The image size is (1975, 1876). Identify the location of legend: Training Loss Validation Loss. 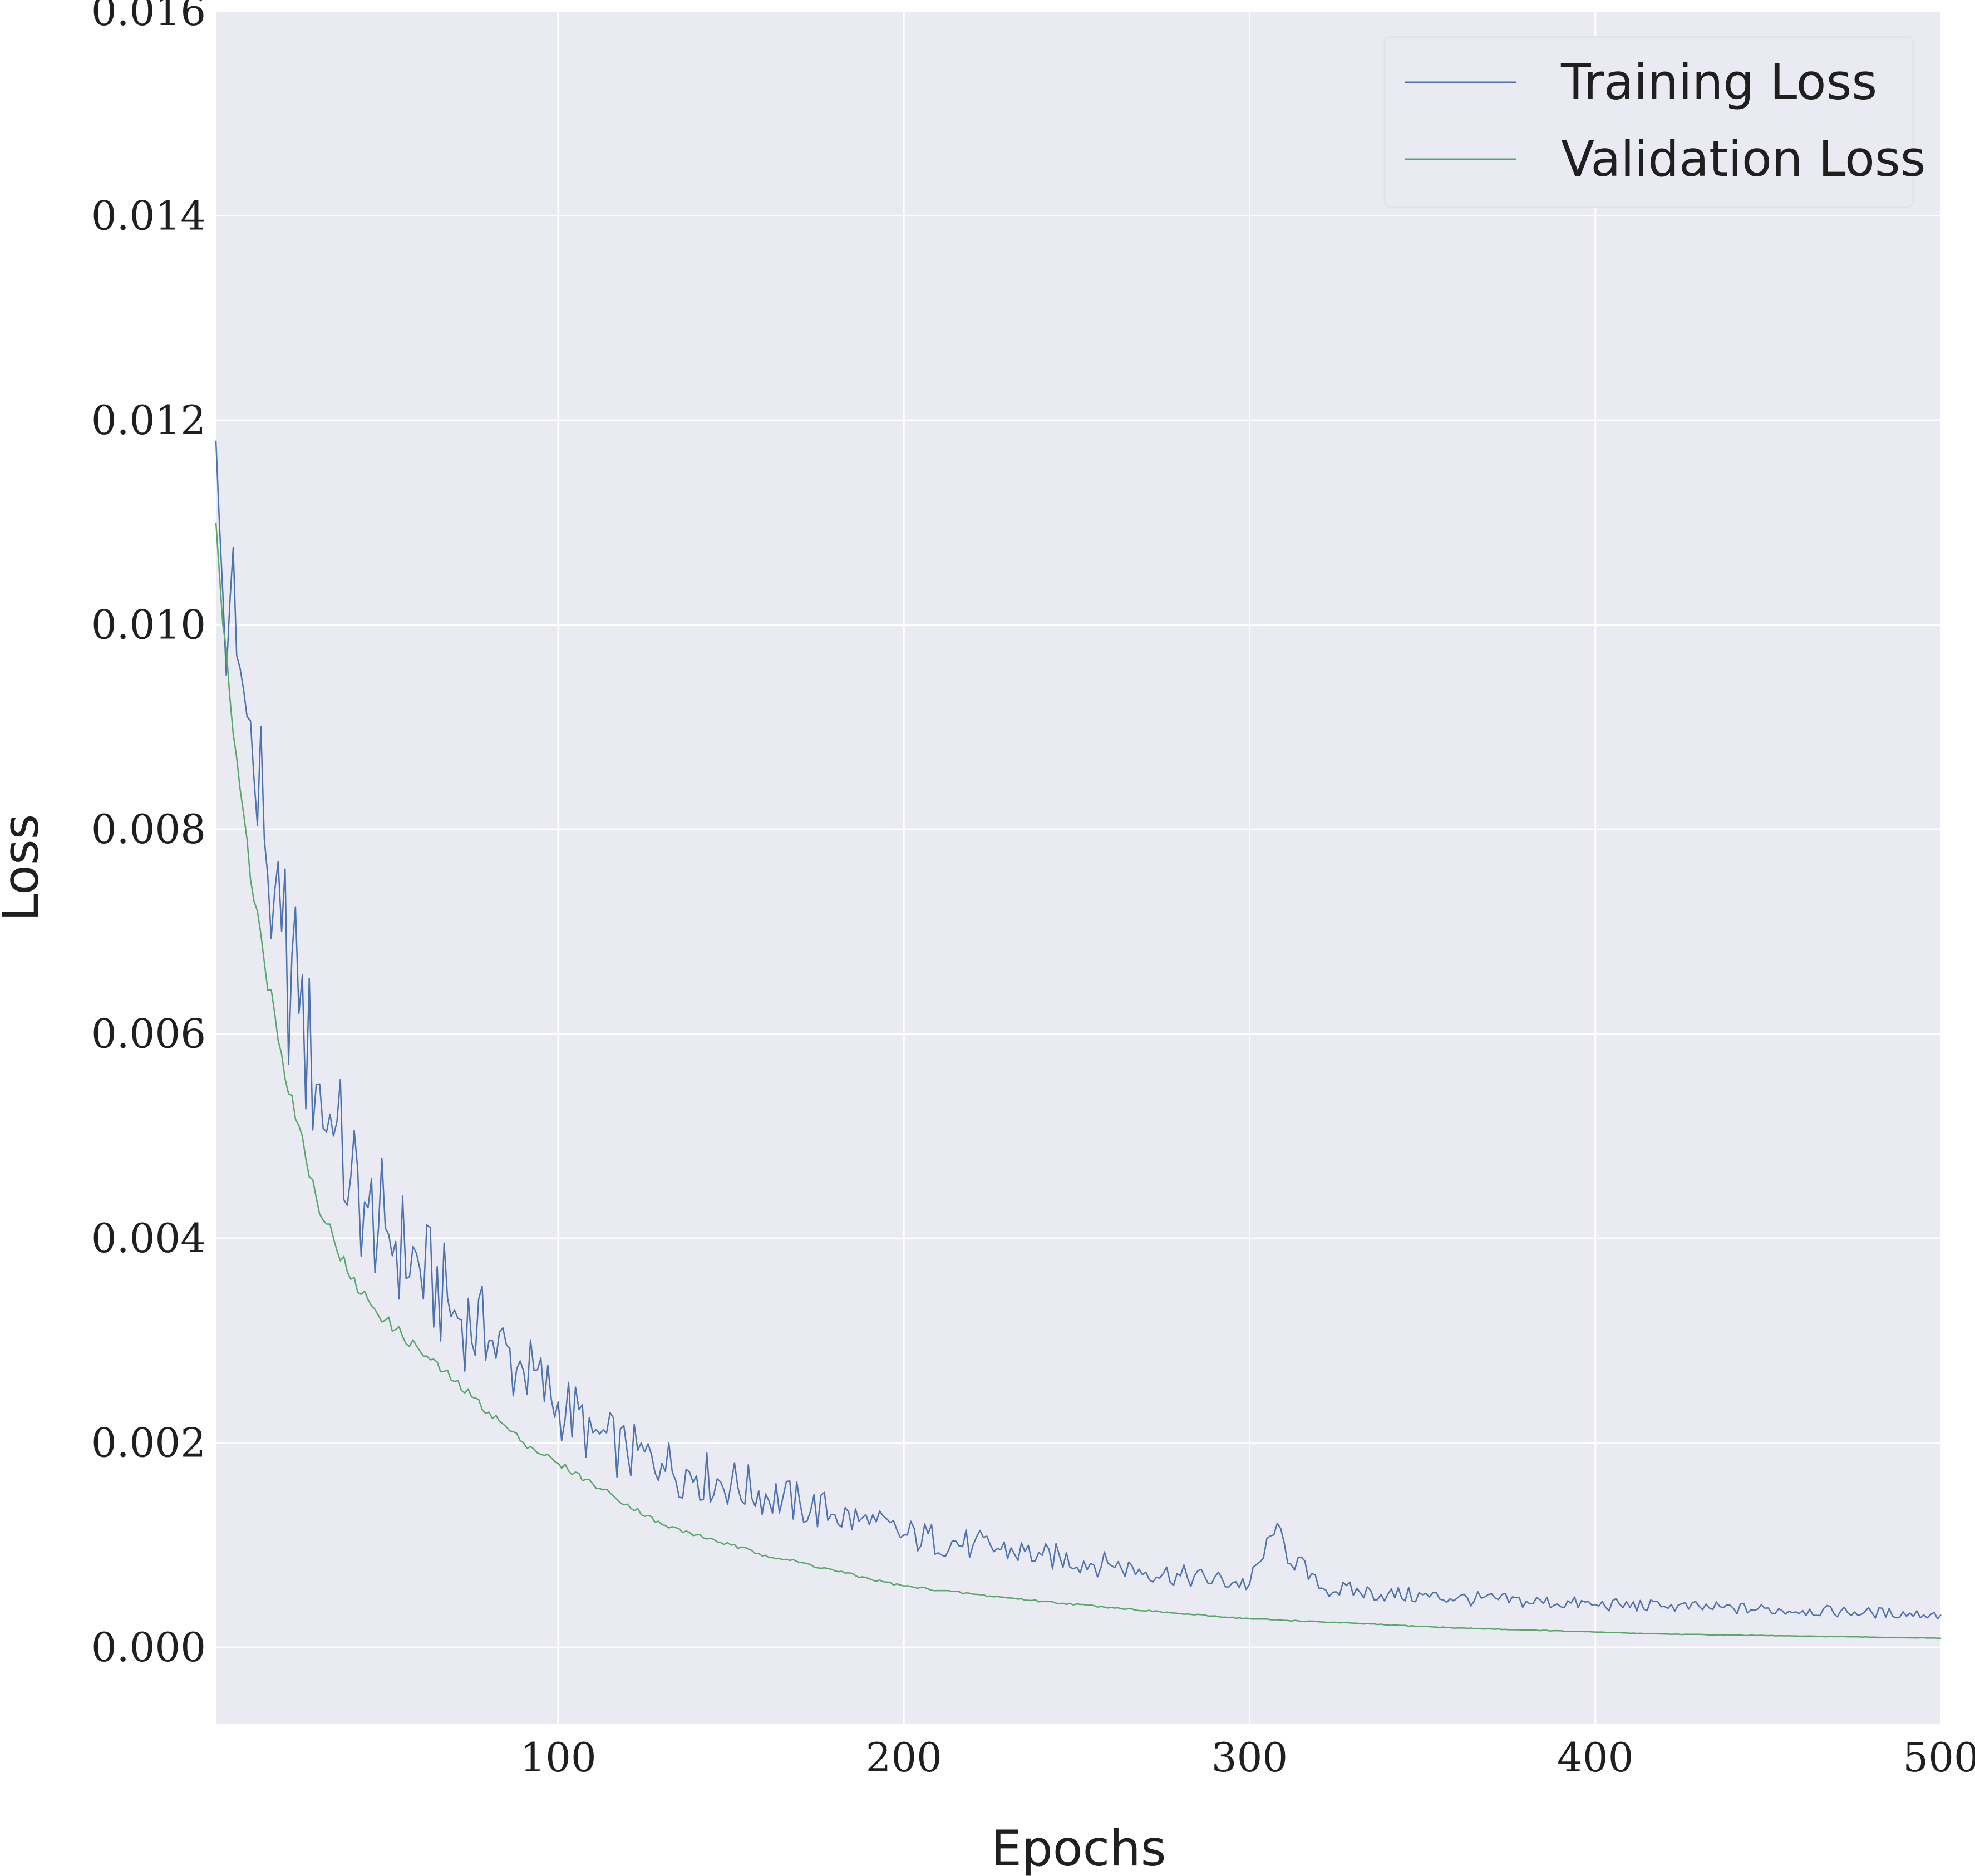
(1654, 122).